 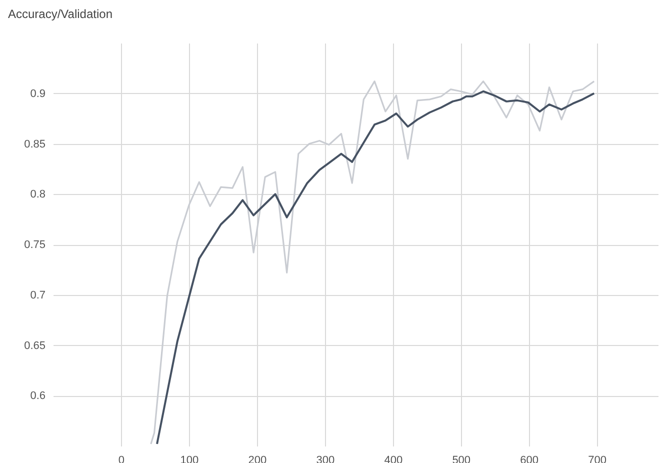 What do you see at coordinates (38, 295) in the screenshot?
I see `y-tick-label: 0.7` at bounding box center [38, 295].